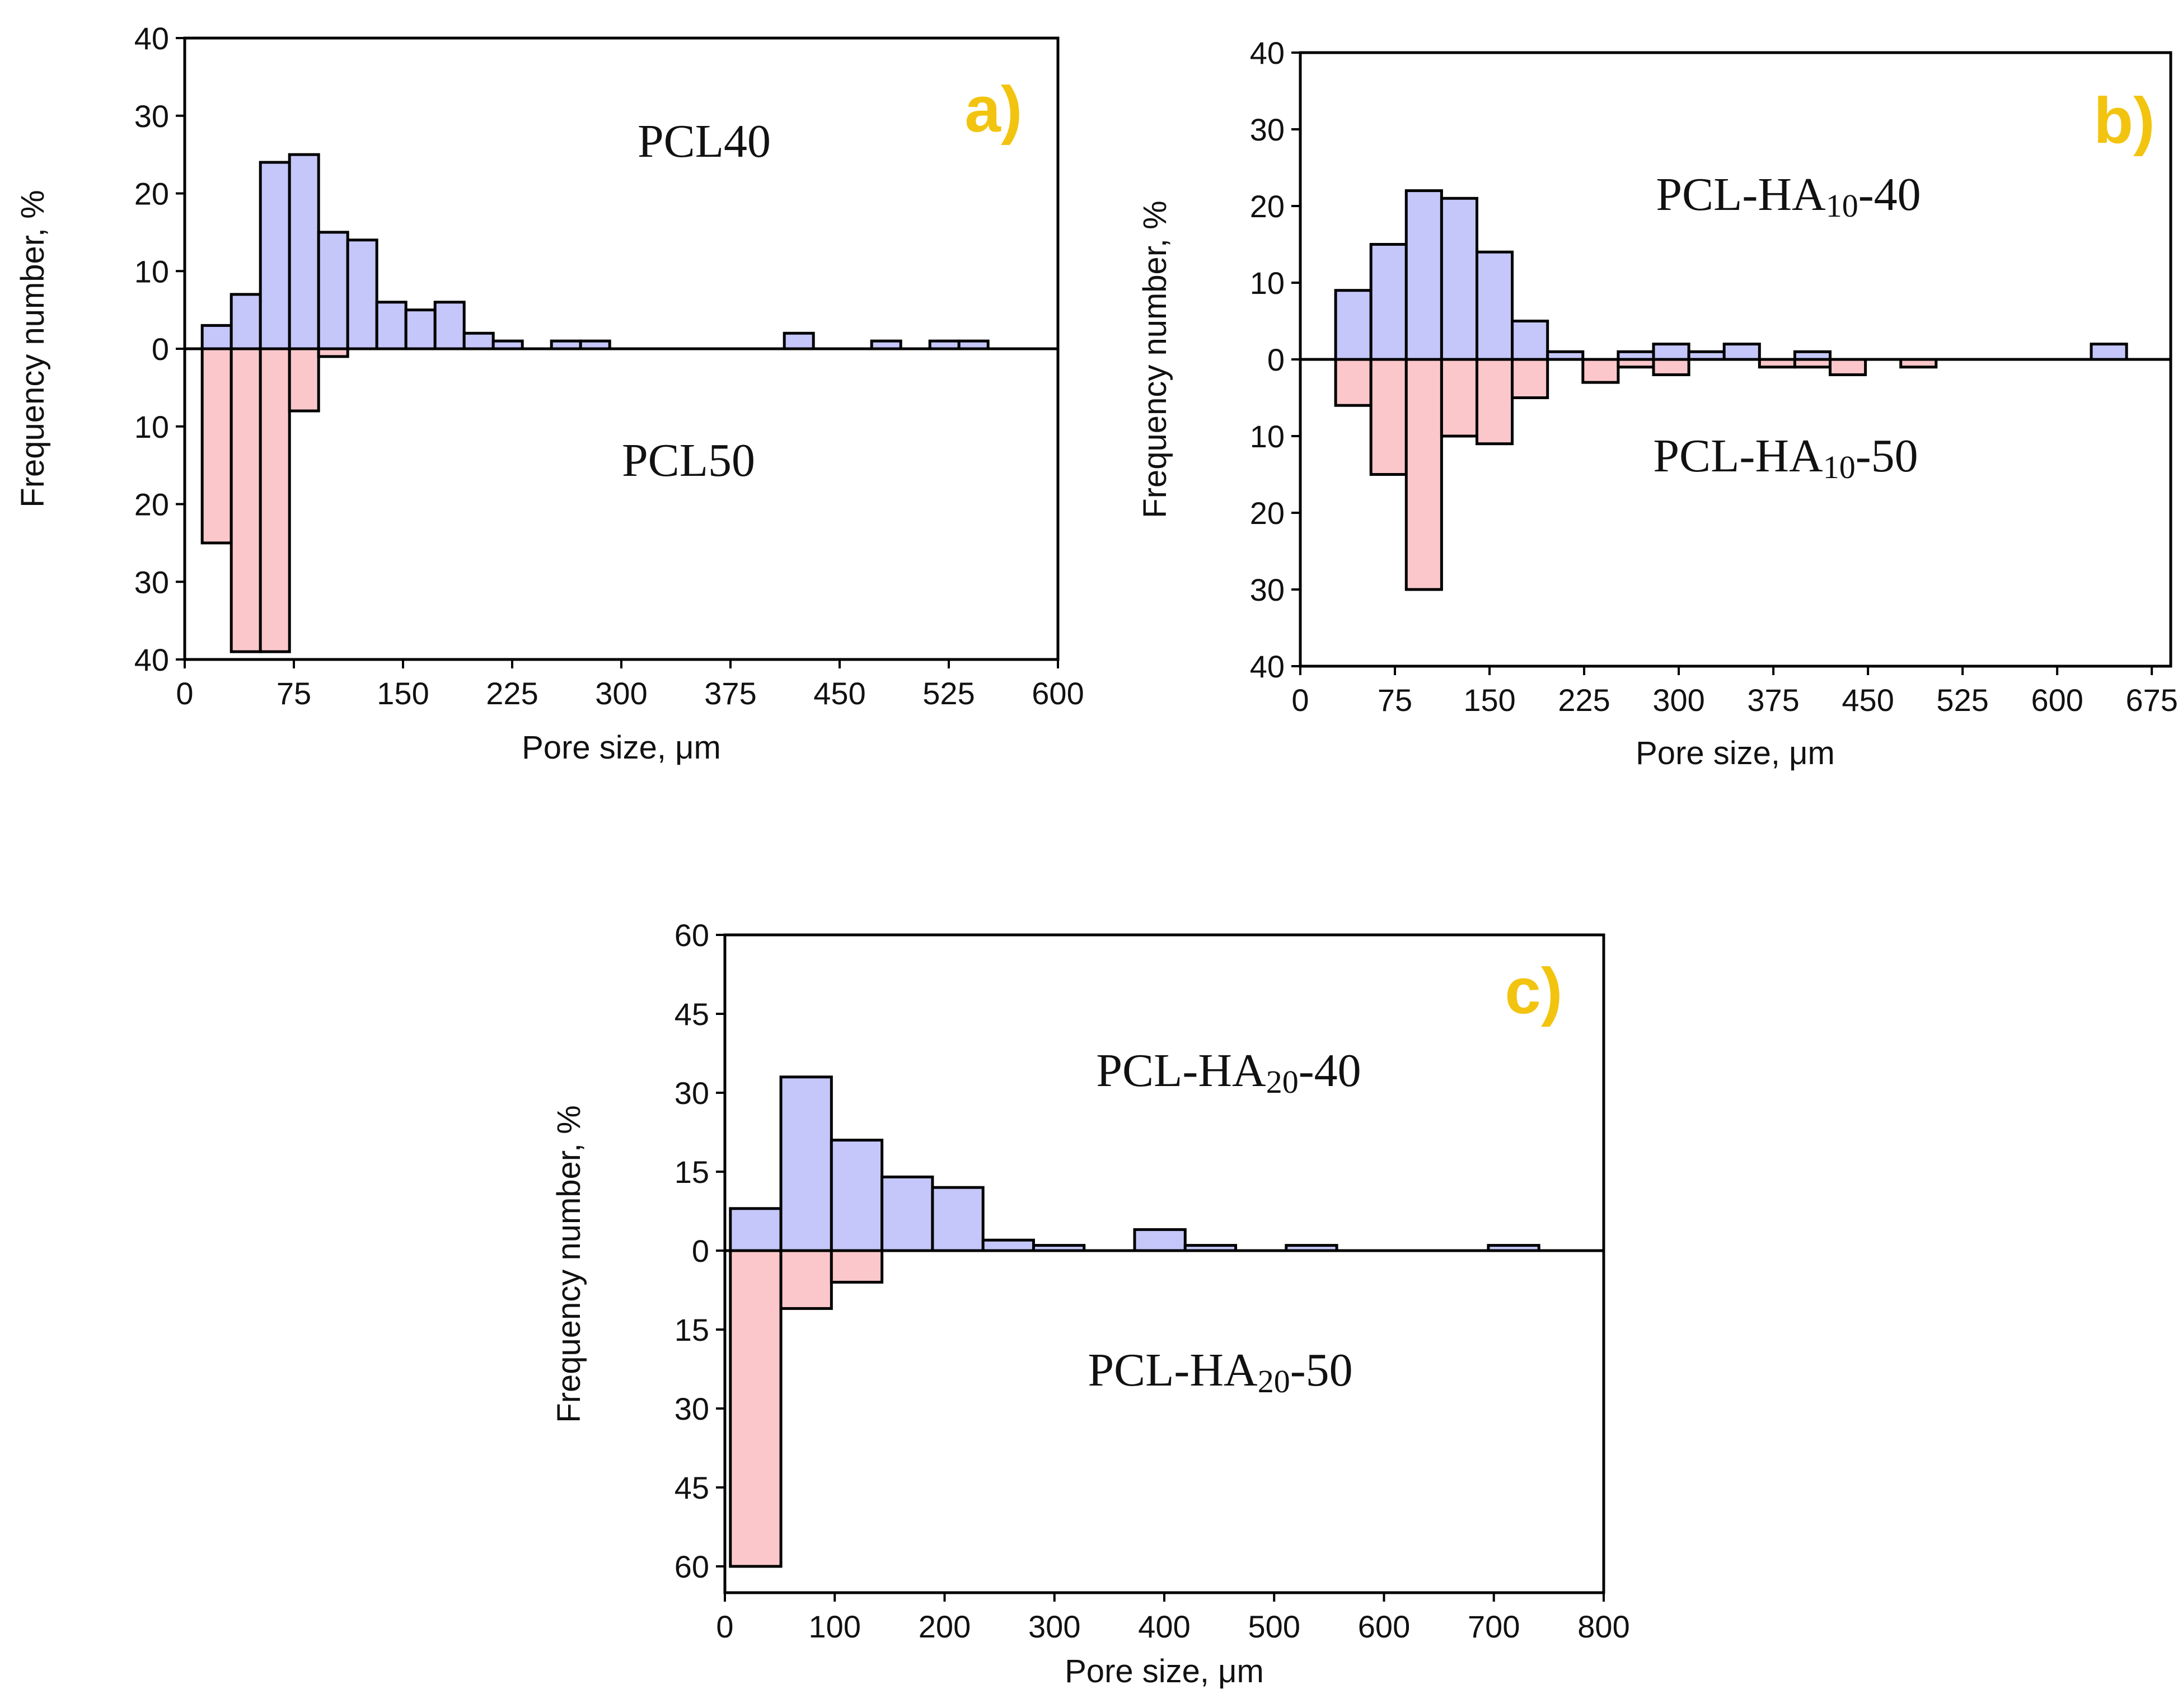  Describe the element at coordinates (945, 1626) in the screenshot. I see `x-tick-label: 200` at that location.